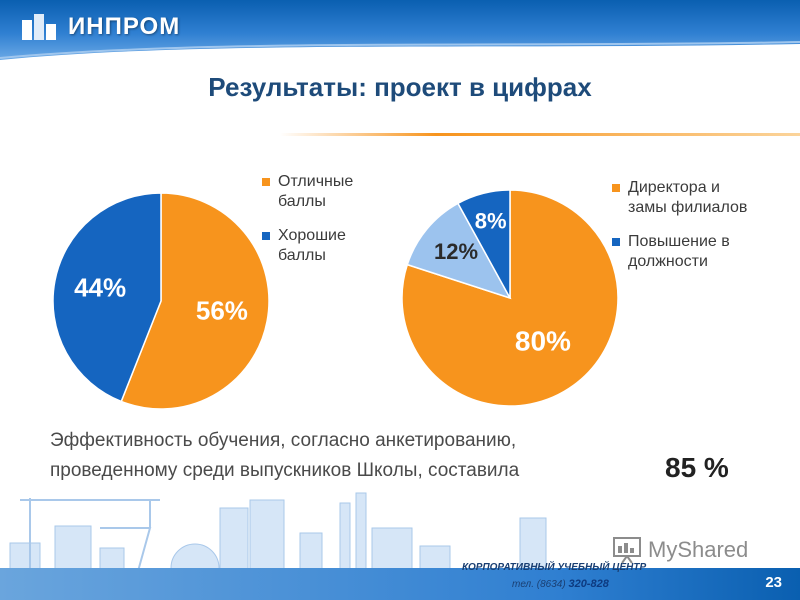 The image size is (800, 600). I want to click on legend-item-directors: Директора и замы филиалов, so click(679, 198).